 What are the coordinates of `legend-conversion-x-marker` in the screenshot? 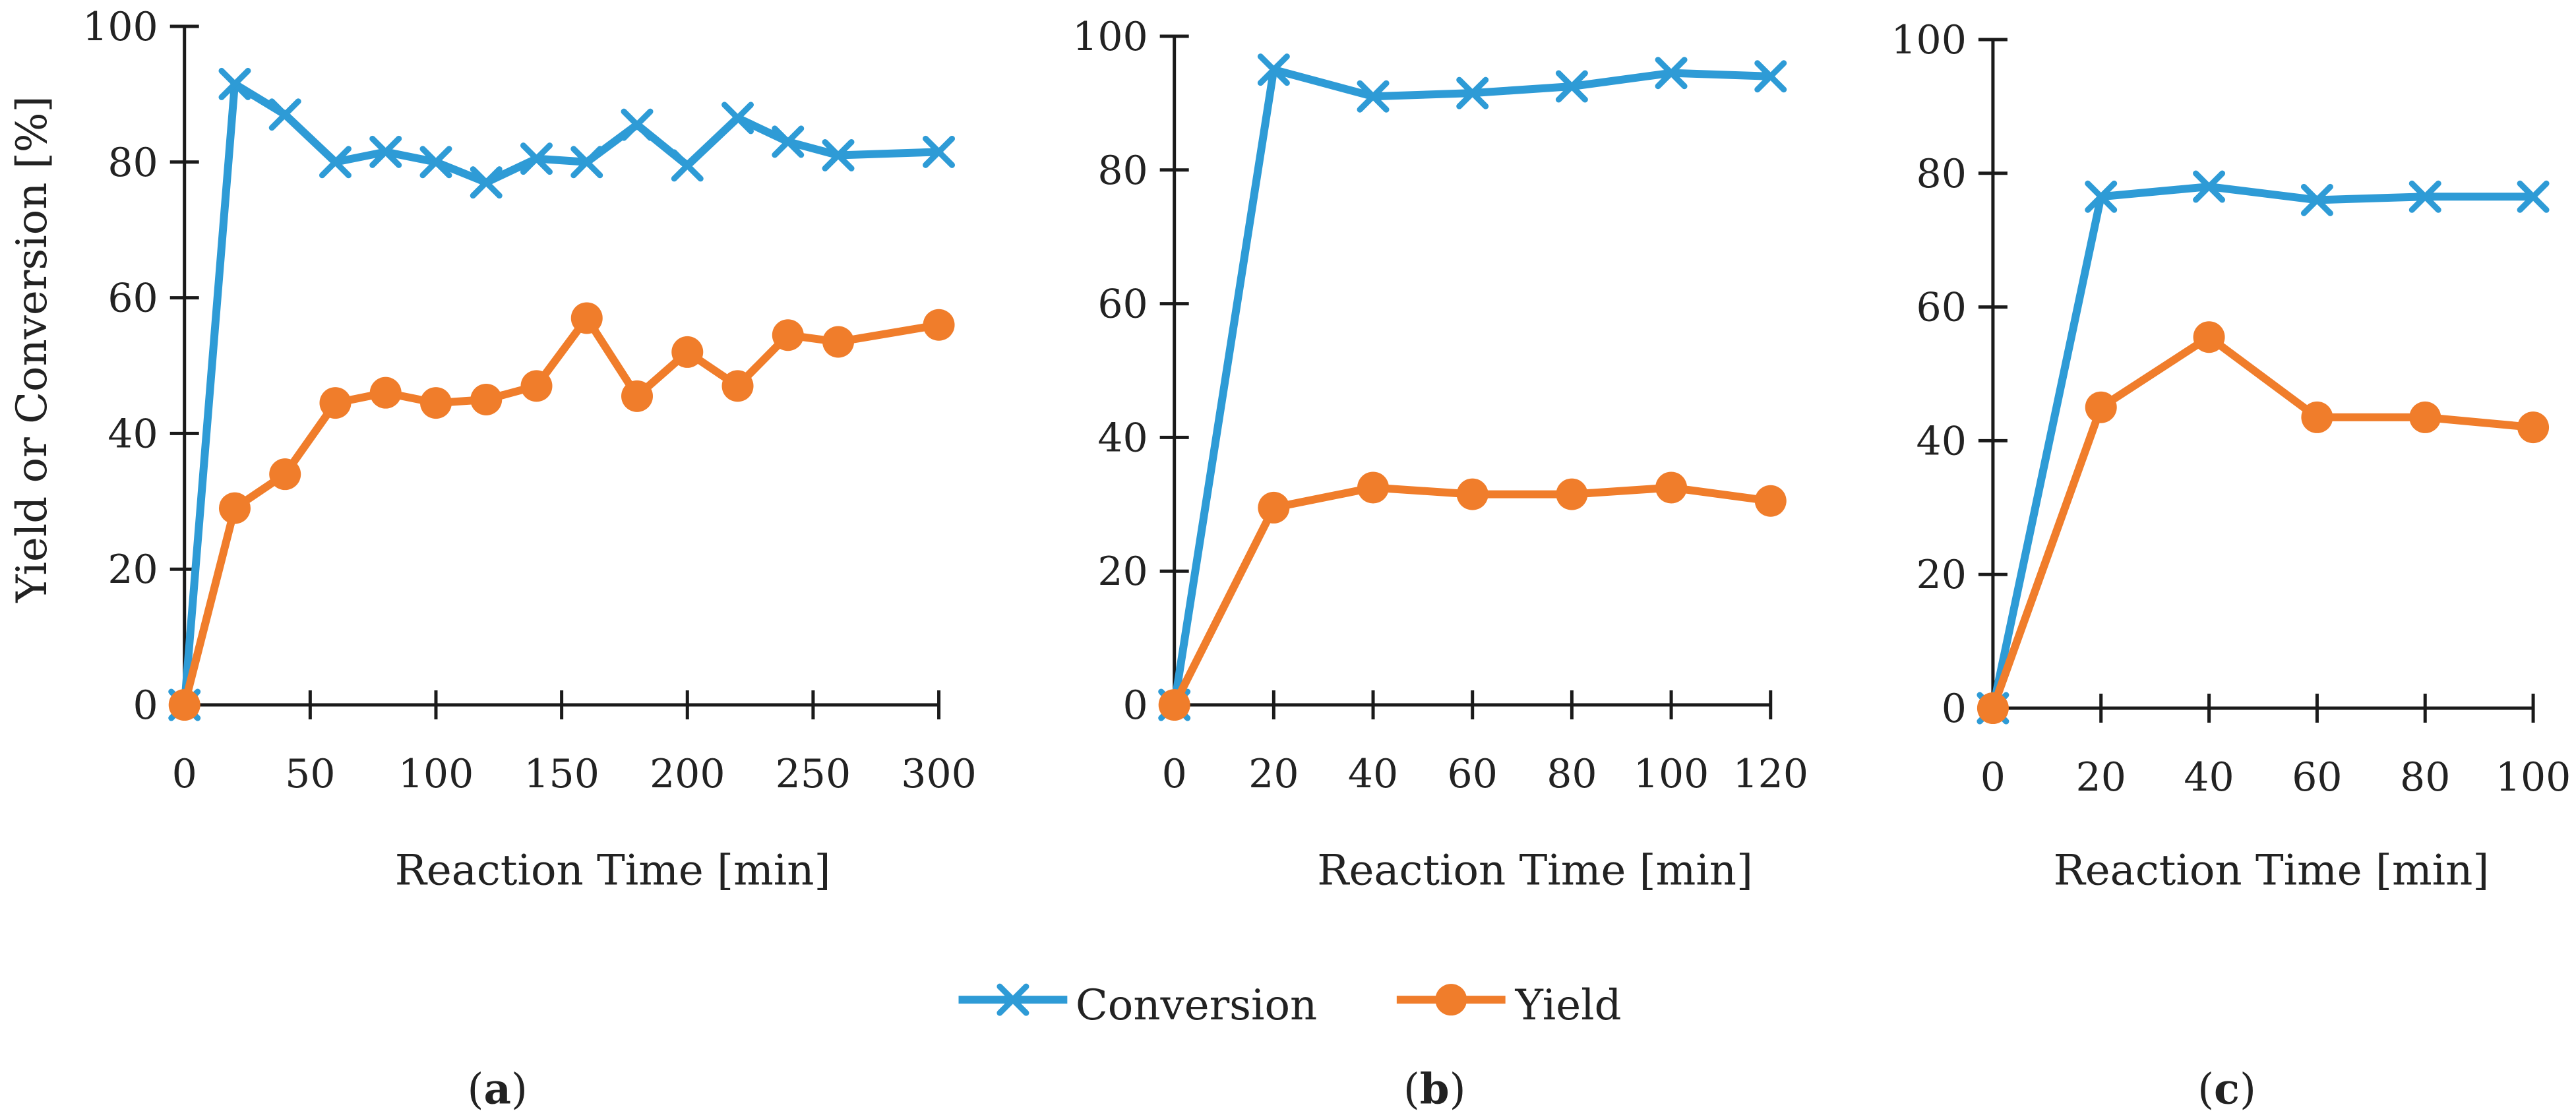 It's located at (1013, 999).